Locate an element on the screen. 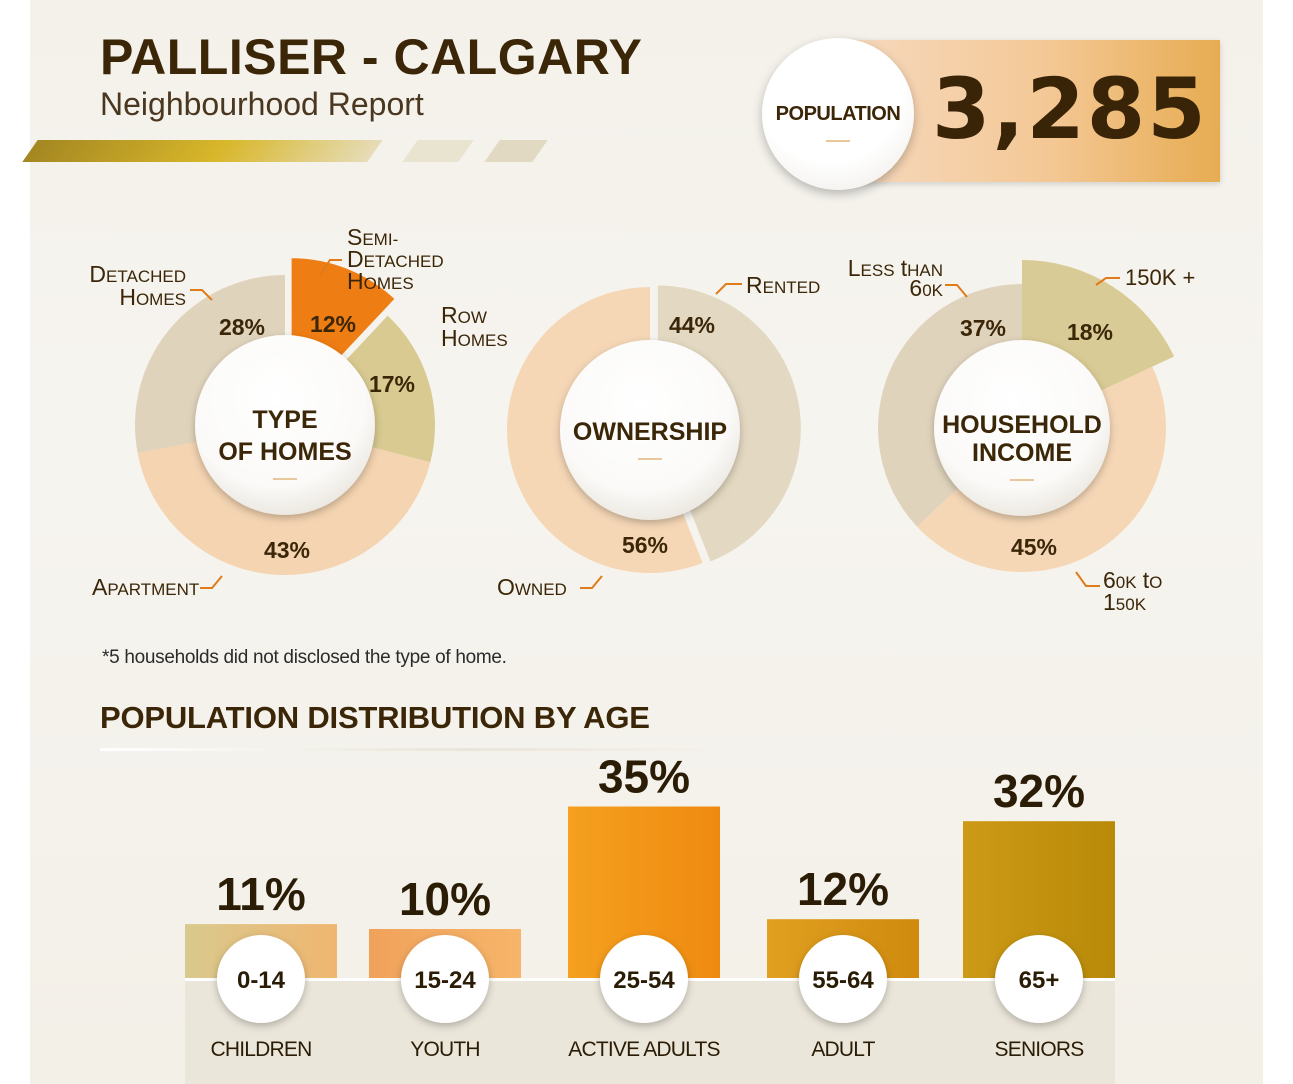  bar-value-label: 12% is located at coordinates (843, 889).